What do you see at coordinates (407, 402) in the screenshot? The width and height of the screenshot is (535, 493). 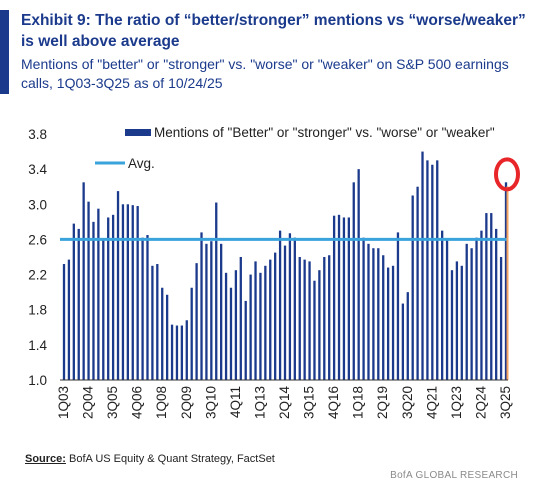 I see `x-tick-label: 3Q20` at bounding box center [407, 402].